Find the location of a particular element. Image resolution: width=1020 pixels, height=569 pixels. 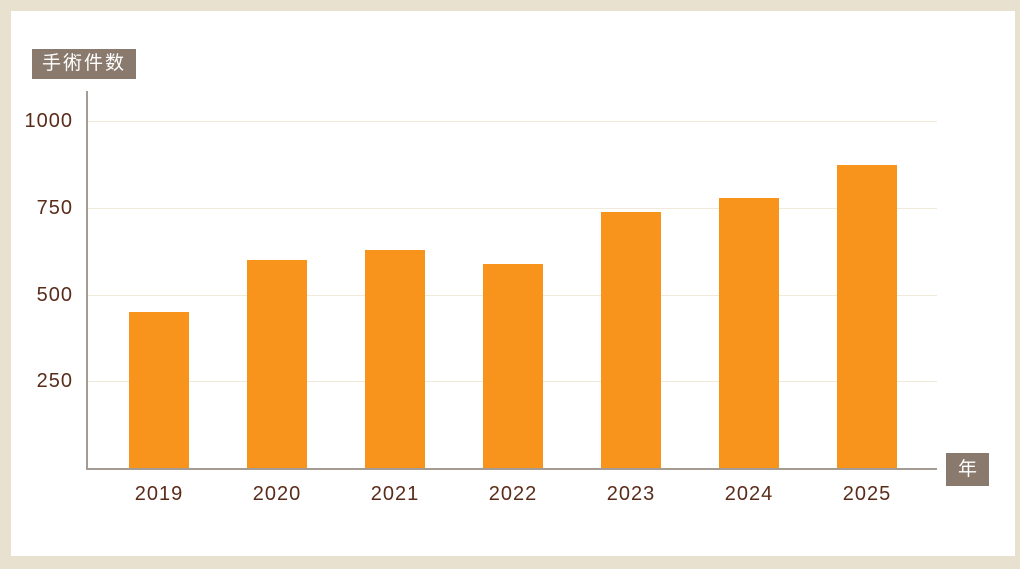

y-tick-label-500: 500 is located at coordinates (54, 295).